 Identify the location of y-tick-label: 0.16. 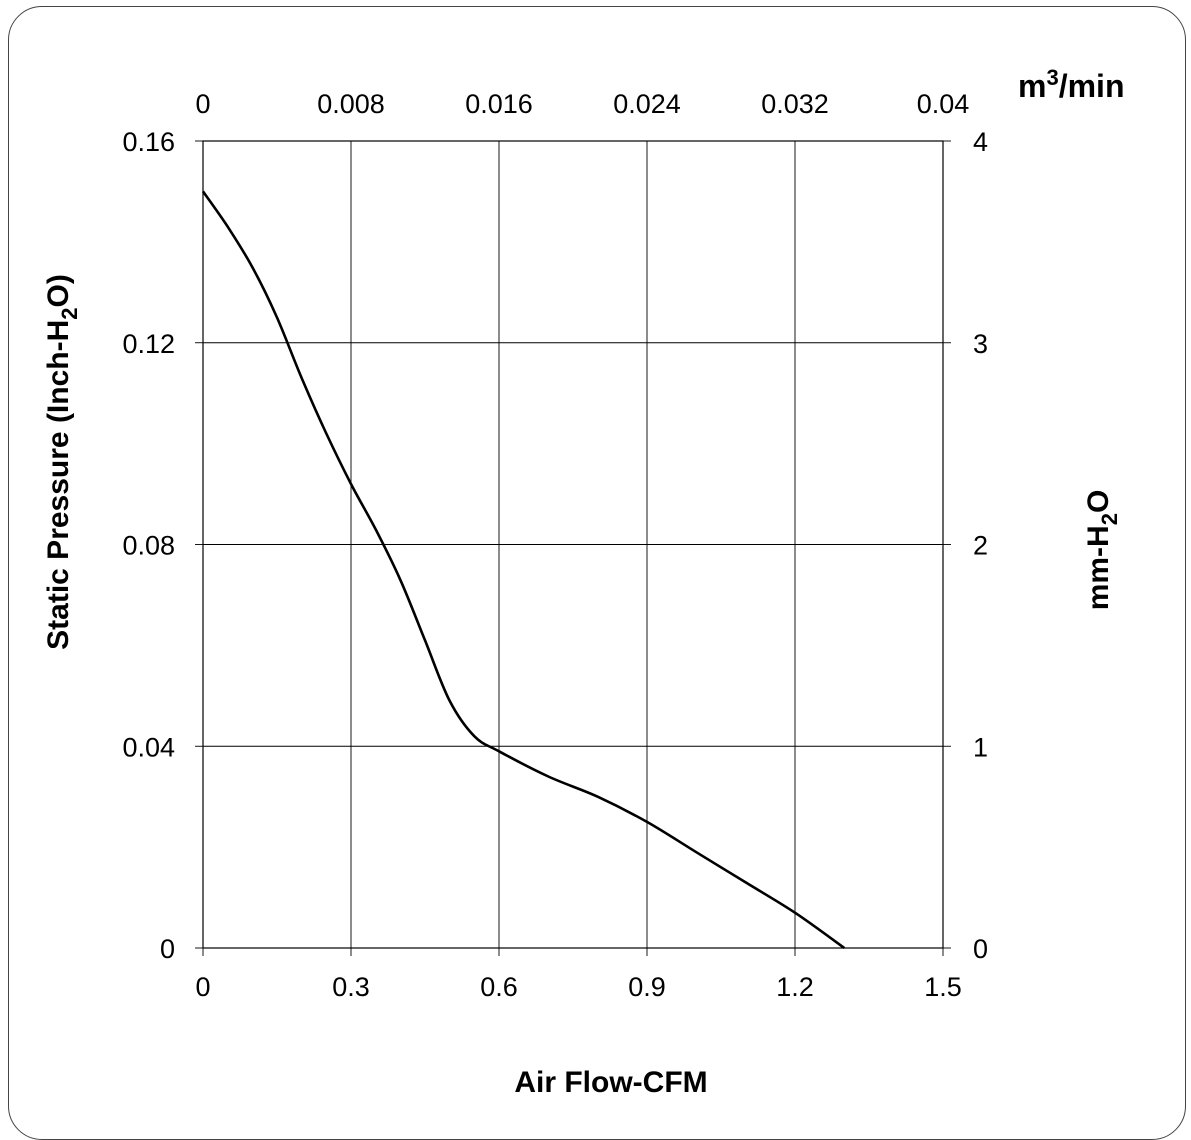
(148, 142).